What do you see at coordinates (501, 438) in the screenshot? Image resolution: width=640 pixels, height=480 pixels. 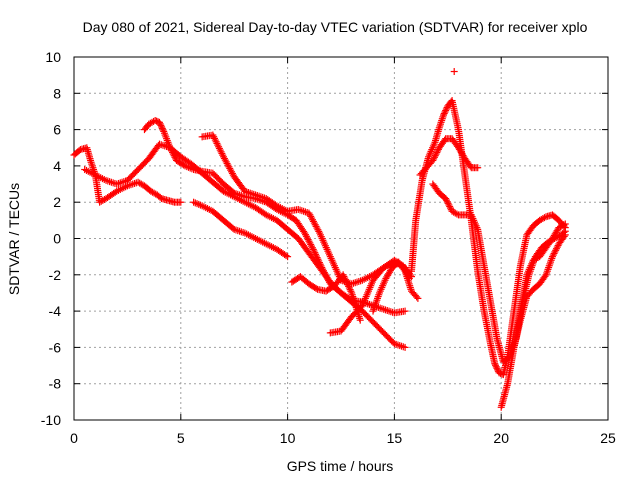 I see `x-tick-label: 20` at bounding box center [501, 438].